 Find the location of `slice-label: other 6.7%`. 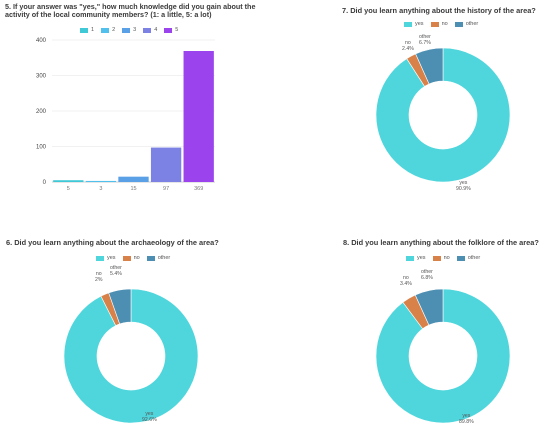

slice-label: other 6.7% is located at coordinates (425, 40).